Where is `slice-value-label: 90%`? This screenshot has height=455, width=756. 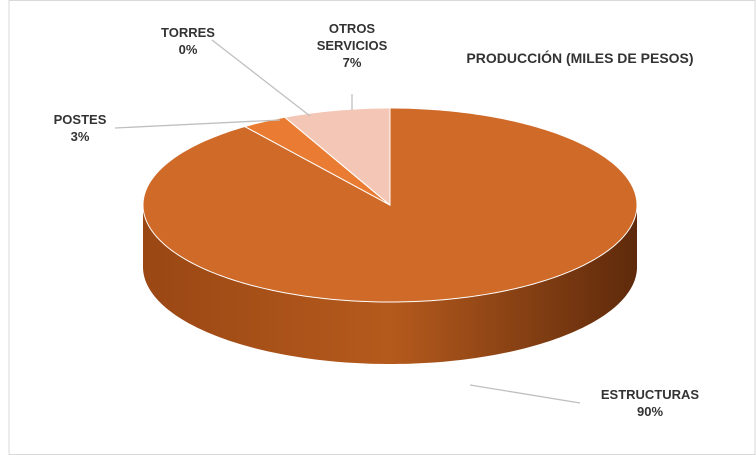 slice-value-label: 90% is located at coordinates (650, 411).